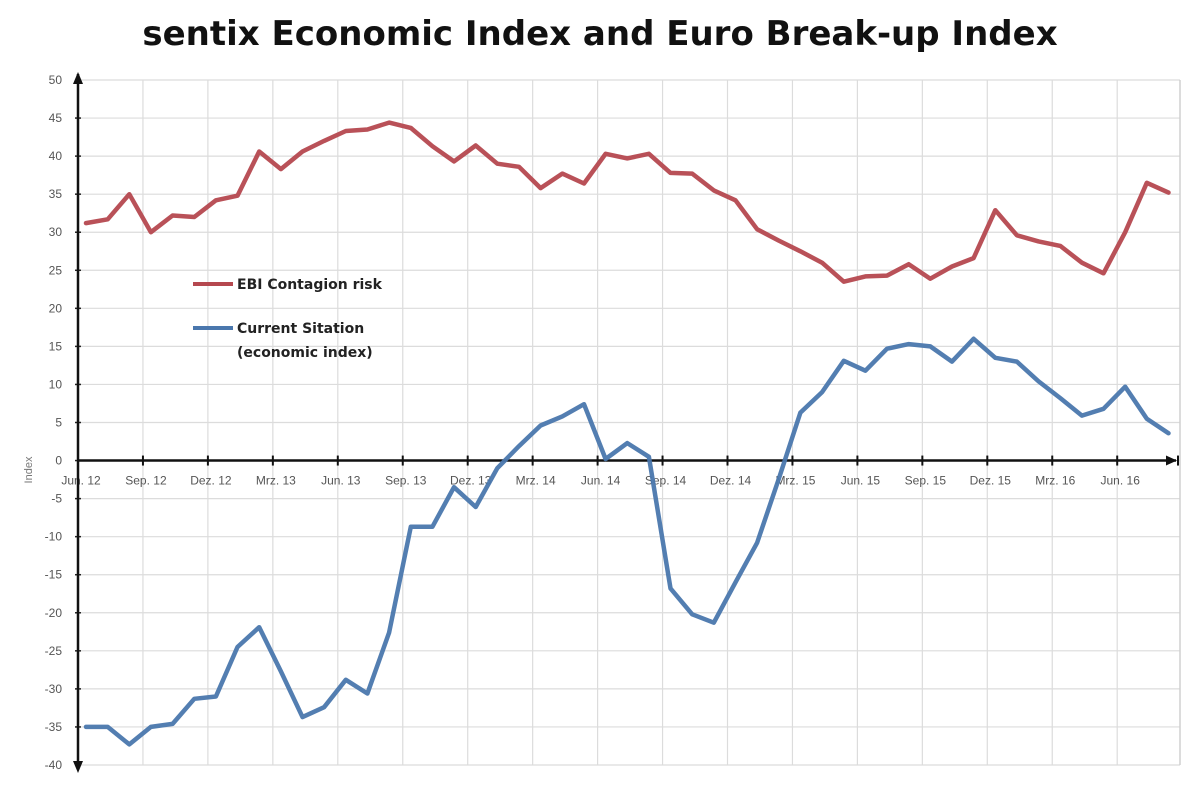 The image size is (1200, 786). Describe the element at coordinates (146, 481) in the screenshot. I see `x-tick-label: Sep. 12` at that location.